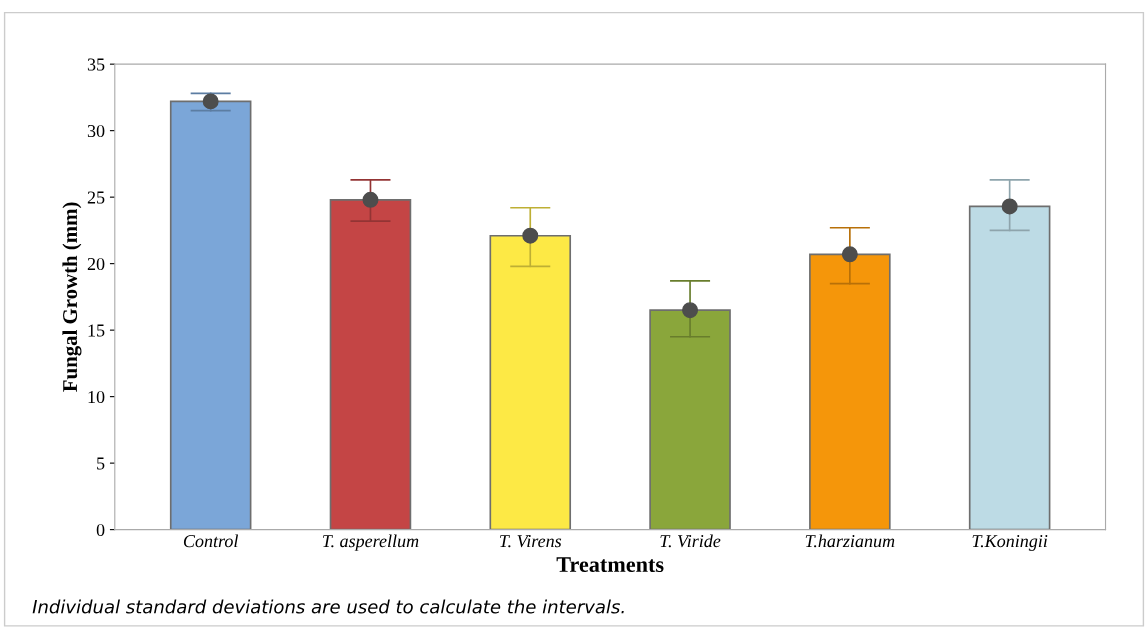 The image size is (1148, 629). What do you see at coordinates (72, 297) in the screenshot?
I see `y-axis-title: Fungal Growth (mm)` at bounding box center [72, 297].